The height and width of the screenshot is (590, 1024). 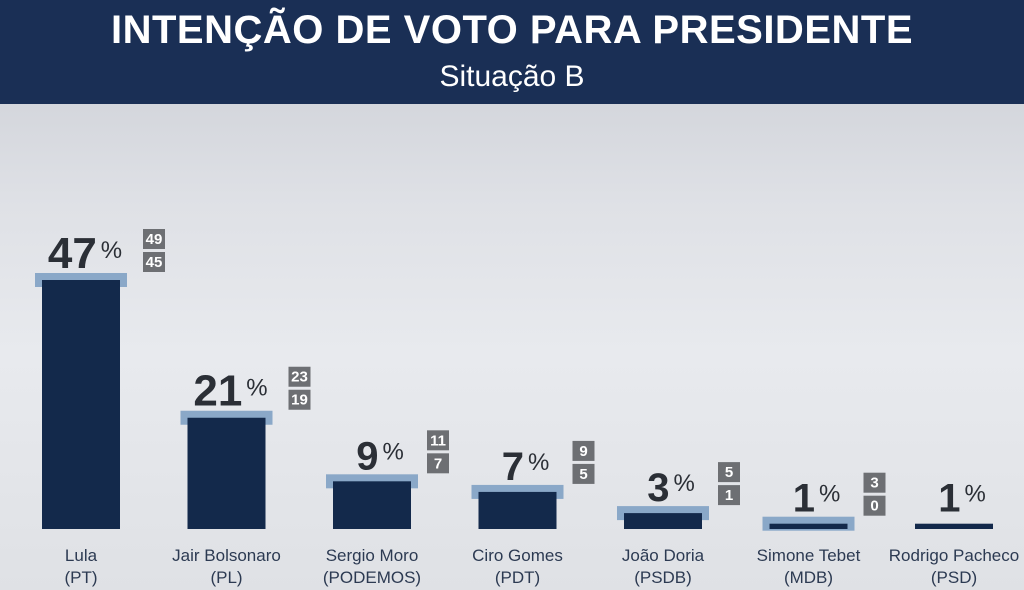 I want to click on data-label: 47%, so click(x=85, y=253).